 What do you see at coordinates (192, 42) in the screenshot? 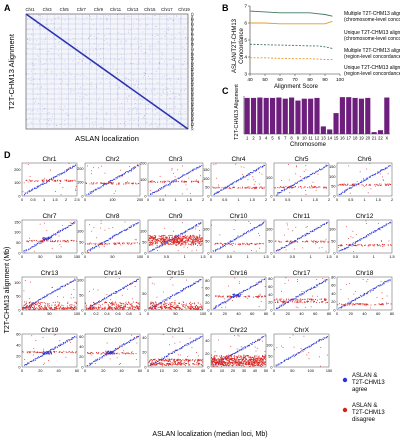
I see `panel-a-right-label: Chr6` at bounding box center [192, 42].